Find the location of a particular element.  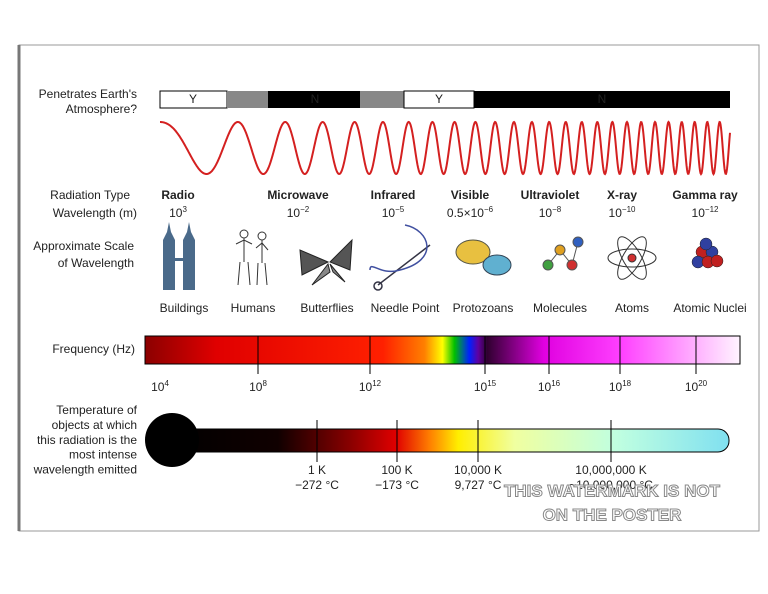

icon-protozoa is located at coordinates (483, 257).